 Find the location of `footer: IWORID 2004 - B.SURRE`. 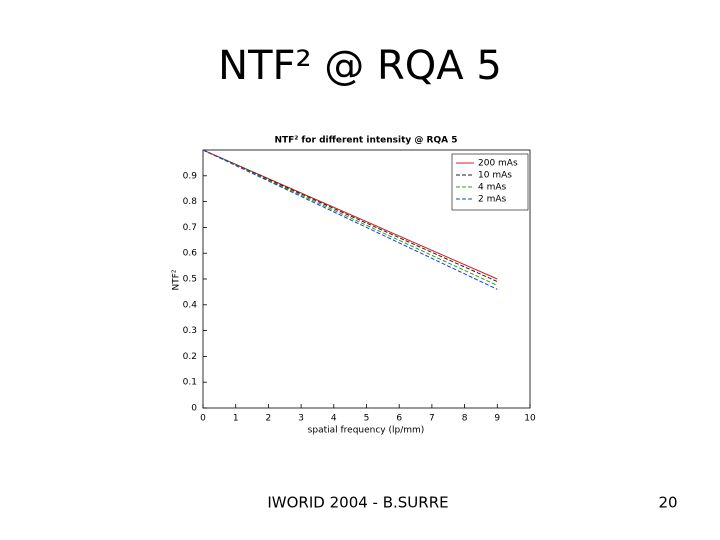

footer: IWORID 2004 - B.SURRE is located at coordinates (357, 503).